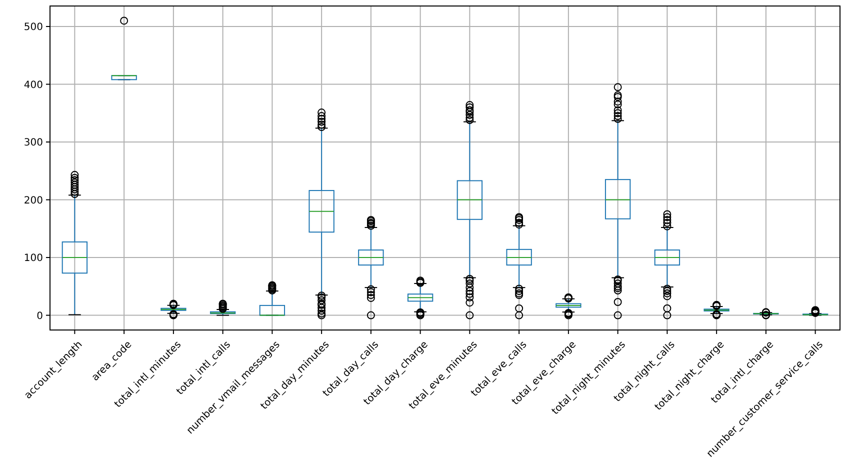 This screenshot has width=857, height=467. What do you see at coordinates (33, 28) in the screenshot?
I see `y-tick-label: 500` at bounding box center [33, 28].